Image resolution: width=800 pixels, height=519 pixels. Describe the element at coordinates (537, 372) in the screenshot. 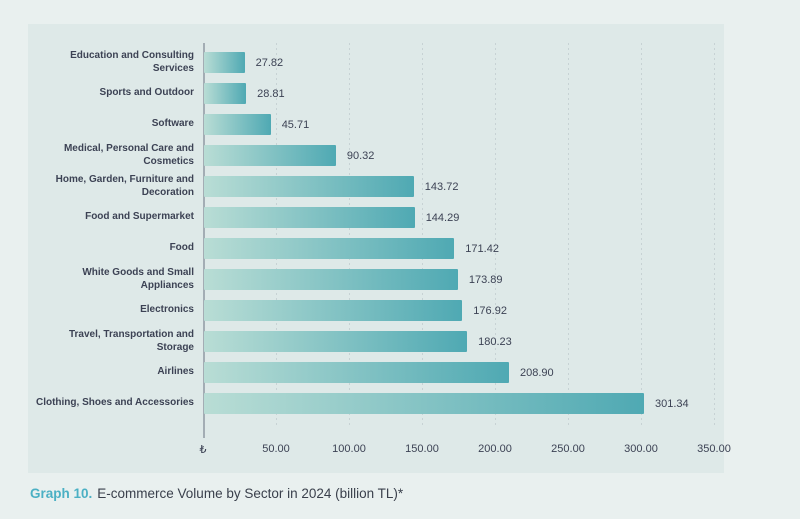

I see `value-label: 208.90` at that location.